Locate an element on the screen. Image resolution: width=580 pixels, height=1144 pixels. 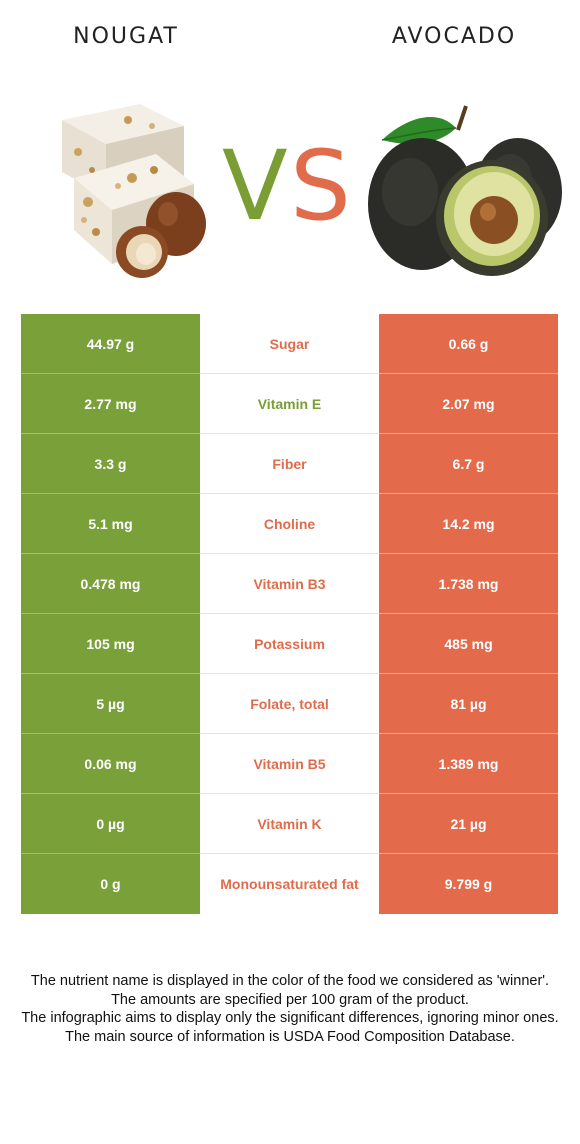
nutrient-name: Fiber is located at coordinates (289, 464).